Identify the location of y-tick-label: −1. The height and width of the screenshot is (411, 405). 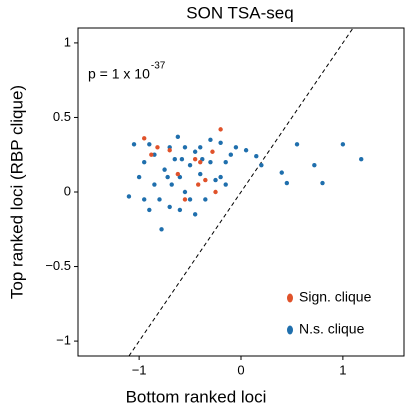
(63, 340).